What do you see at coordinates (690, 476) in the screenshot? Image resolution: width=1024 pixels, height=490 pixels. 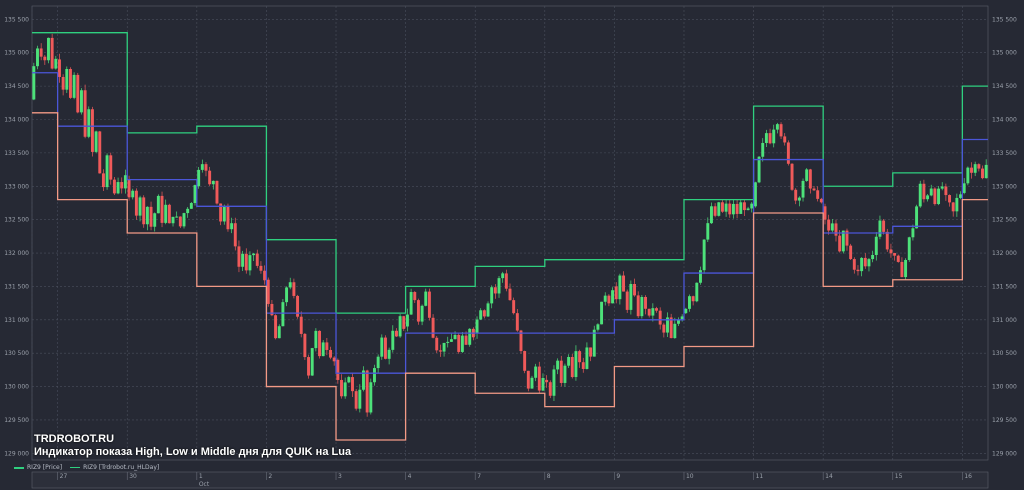 I see `x-tick-label: 10` at bounding box center [690, 476].